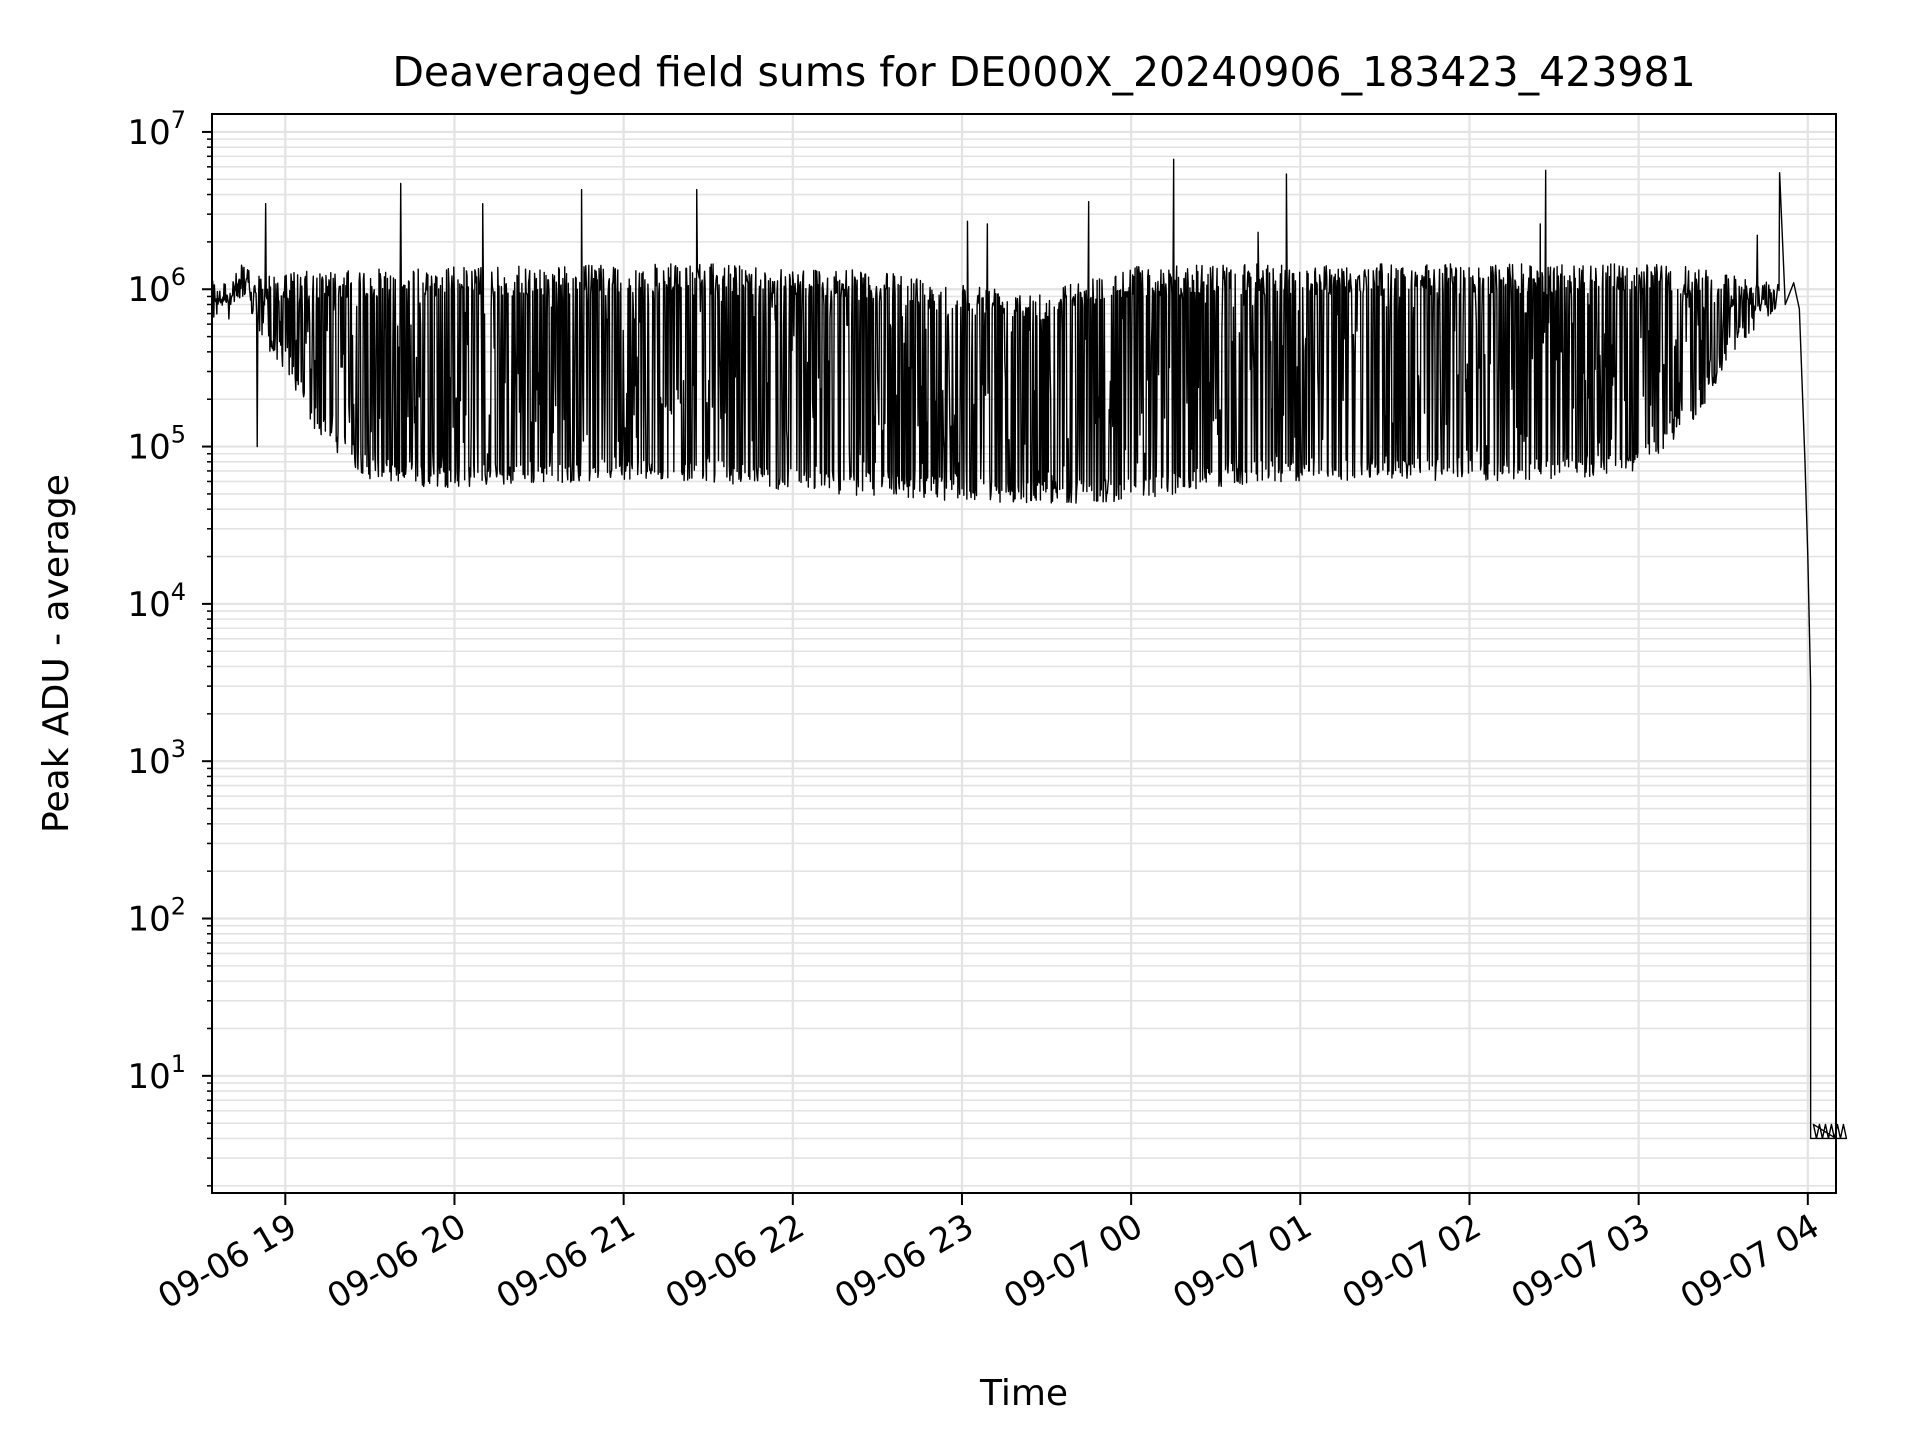  Describe the element at coordinates (156, 916) in the screenshot. I see `y-tick-label: 10²` at that location.